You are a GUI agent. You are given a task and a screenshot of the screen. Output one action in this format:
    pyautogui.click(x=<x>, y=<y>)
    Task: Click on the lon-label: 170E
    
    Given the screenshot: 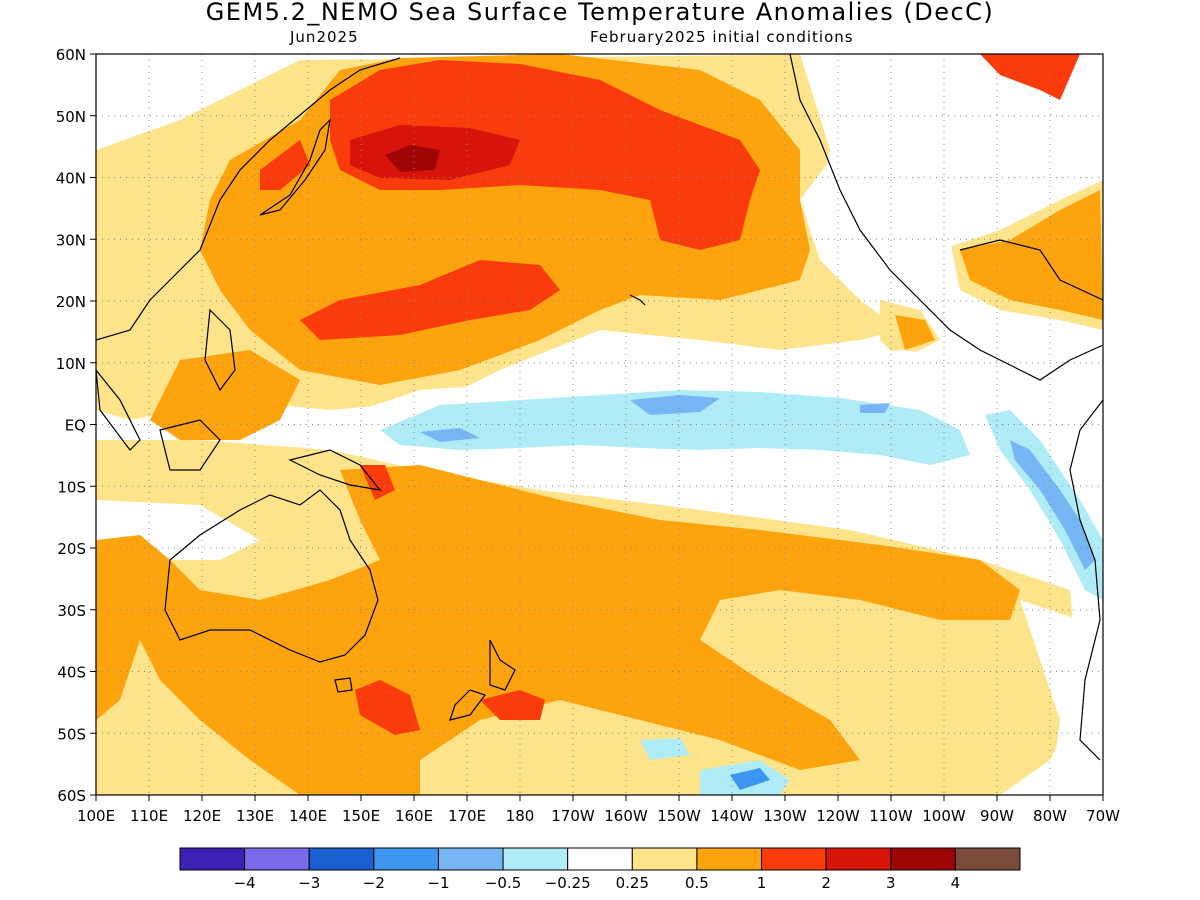 What is the action you would take?
    pyautogui.click(x=467, y=816)
    